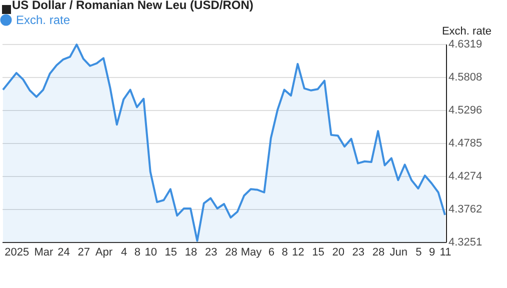 The height and width of the screenshot is (288, 507). Describe the element at coordinates (338, 252) in the screenshot. I see `x-tick-label: 20` at that location.